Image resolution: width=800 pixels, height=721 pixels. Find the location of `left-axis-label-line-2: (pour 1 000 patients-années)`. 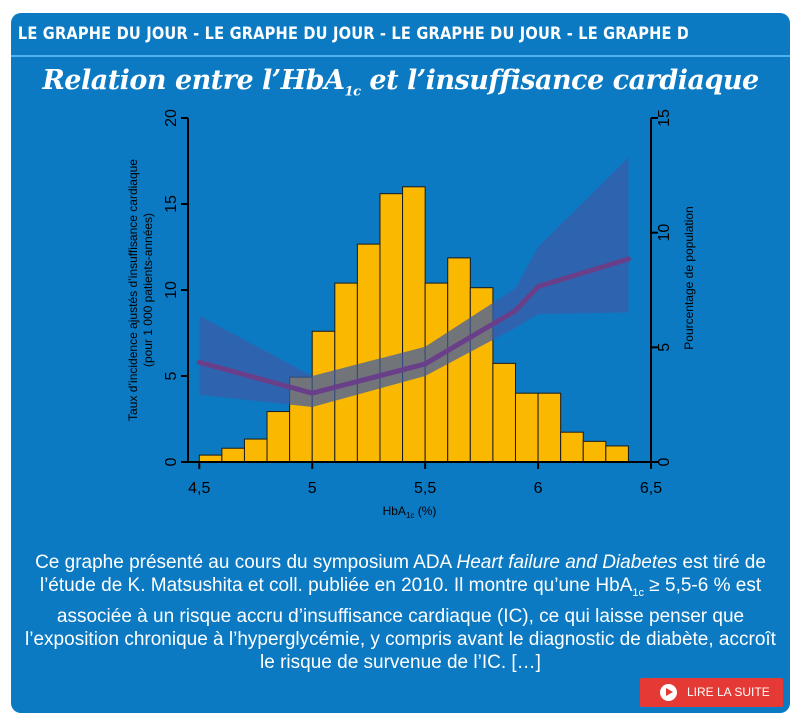

left-axis-label-line-2: (pour 1 000 patients-années) is located at coordinates (148, 290).